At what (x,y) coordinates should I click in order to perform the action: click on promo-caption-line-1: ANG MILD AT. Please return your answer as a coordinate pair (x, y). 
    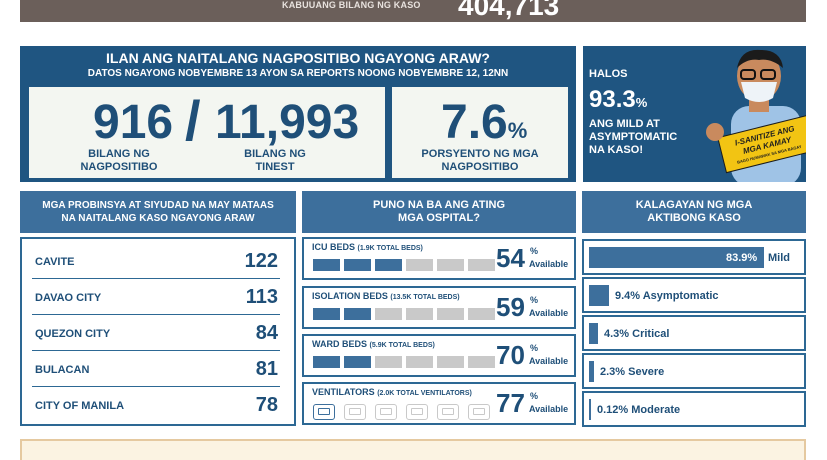
    Looking at the image, I should click on (624, 124).